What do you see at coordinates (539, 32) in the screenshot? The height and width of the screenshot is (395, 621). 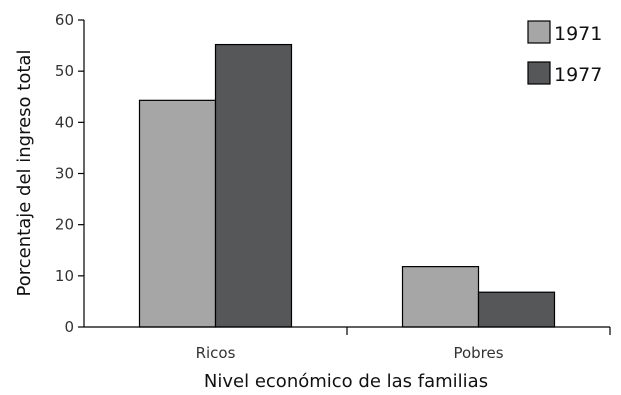 I see `legend-swatch-1971` at bounding box center [539, 32].